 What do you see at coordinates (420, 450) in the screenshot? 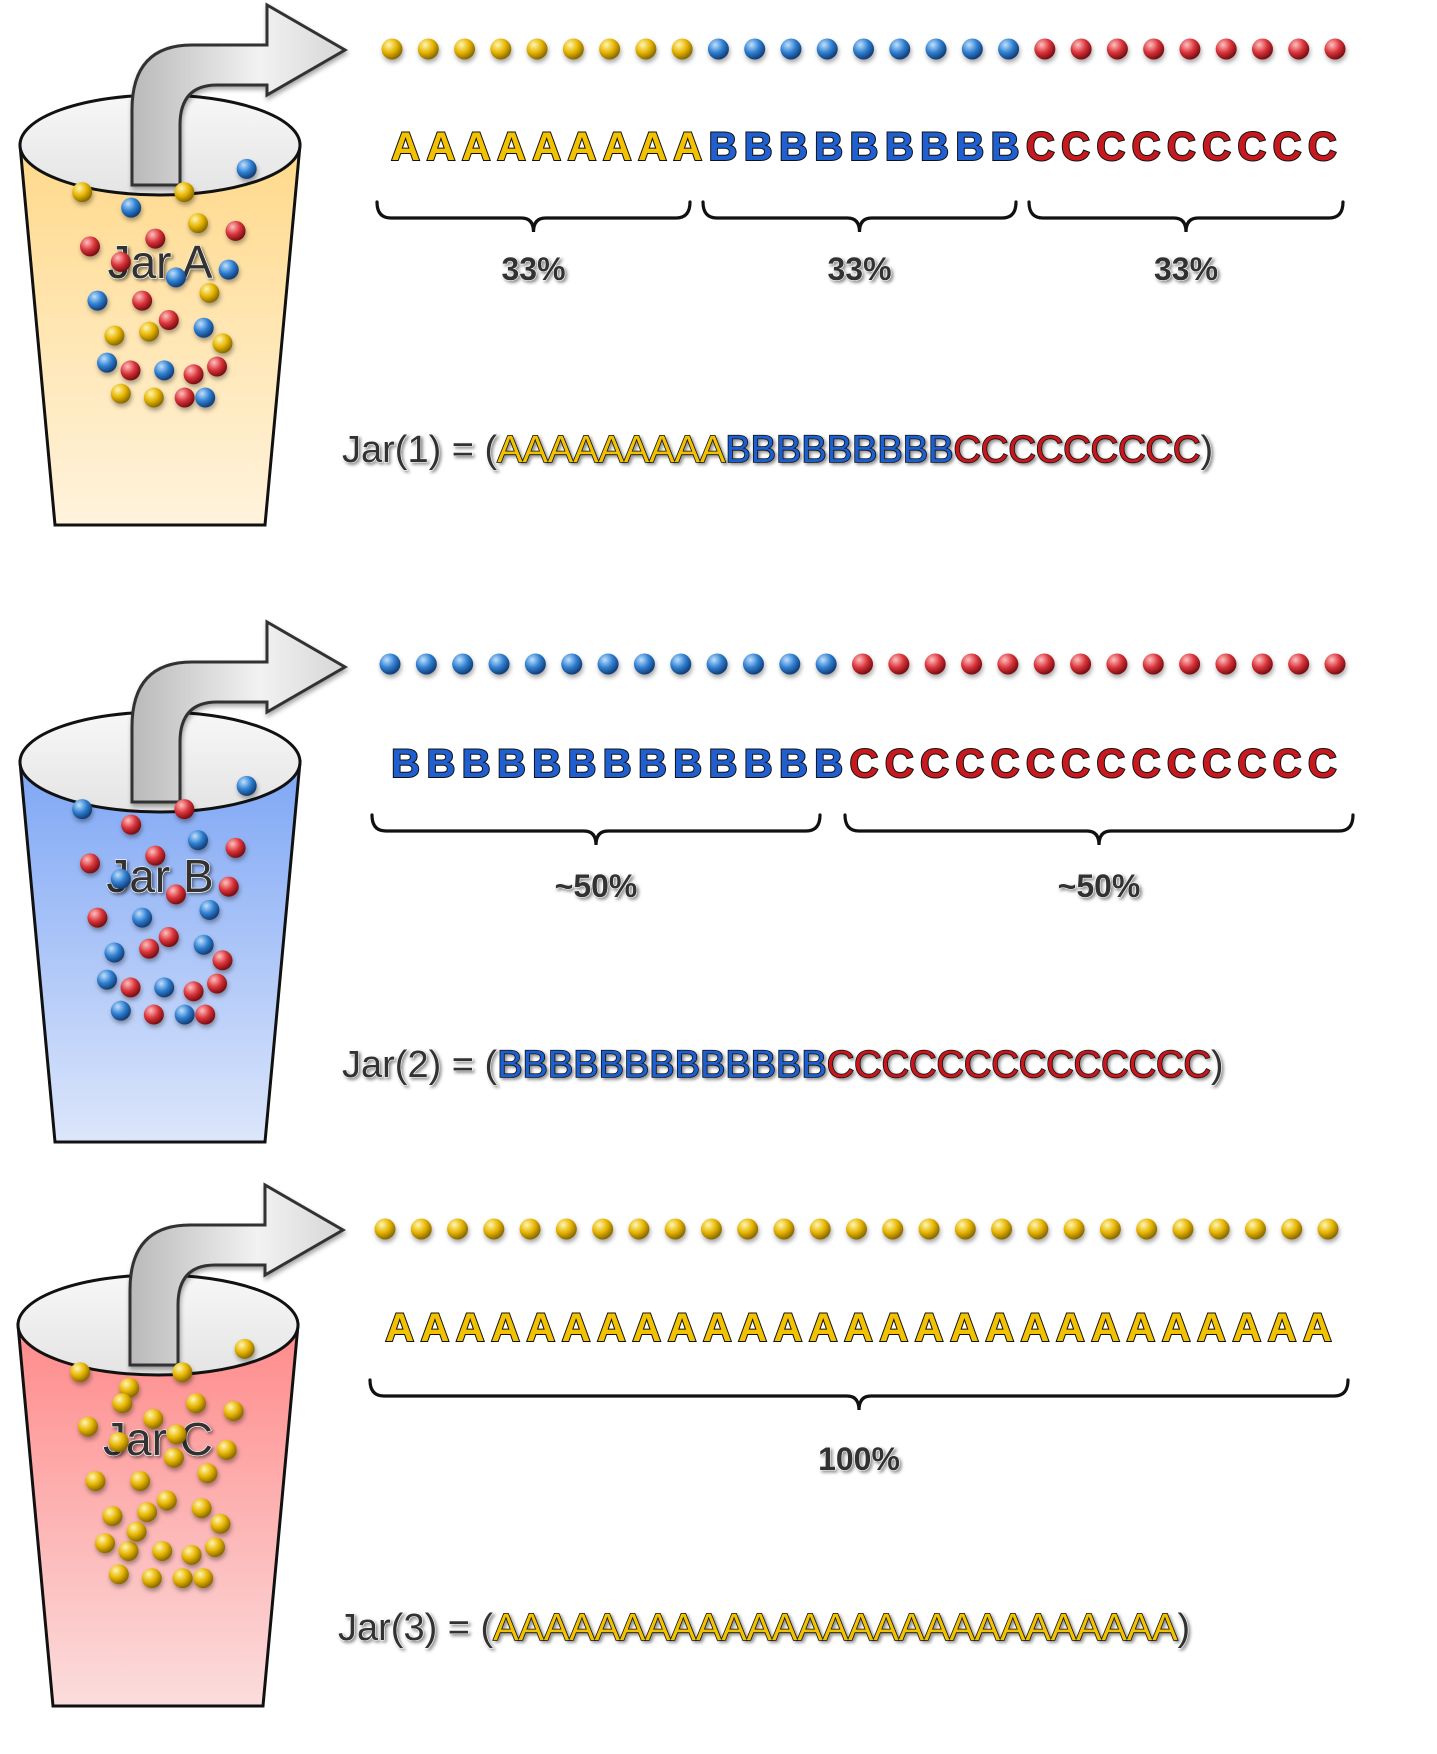
I see `formula-prefix: Jar(1) = (` at bounding box center [420, 450].